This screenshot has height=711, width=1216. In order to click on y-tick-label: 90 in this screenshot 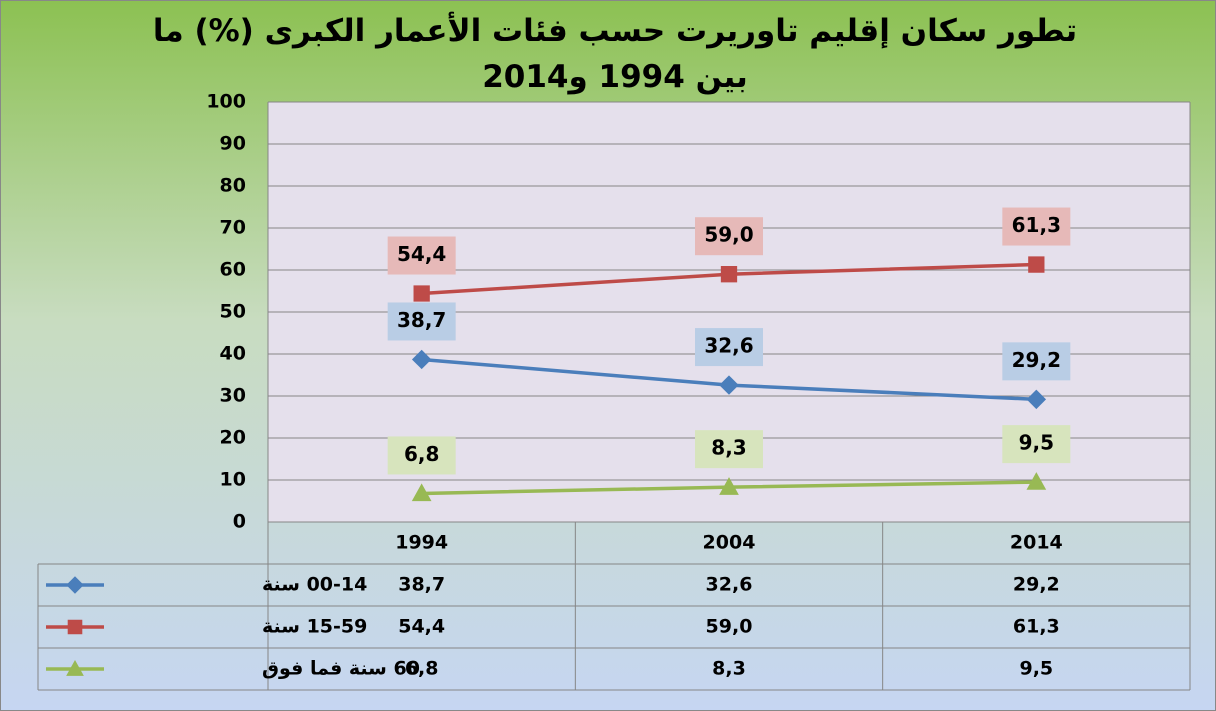, I will do `click(233, 144)`.